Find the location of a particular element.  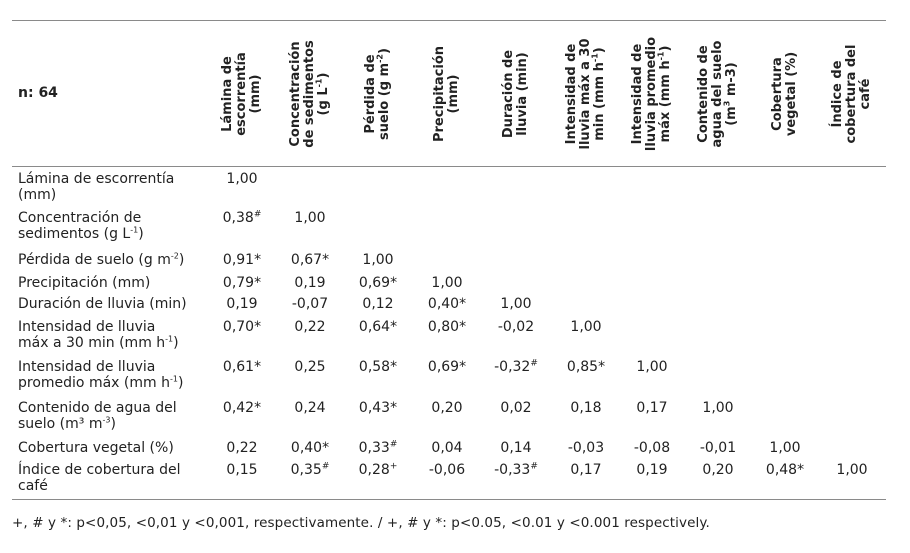

table-cell: 0,18 is located at coordinates (586, 408).